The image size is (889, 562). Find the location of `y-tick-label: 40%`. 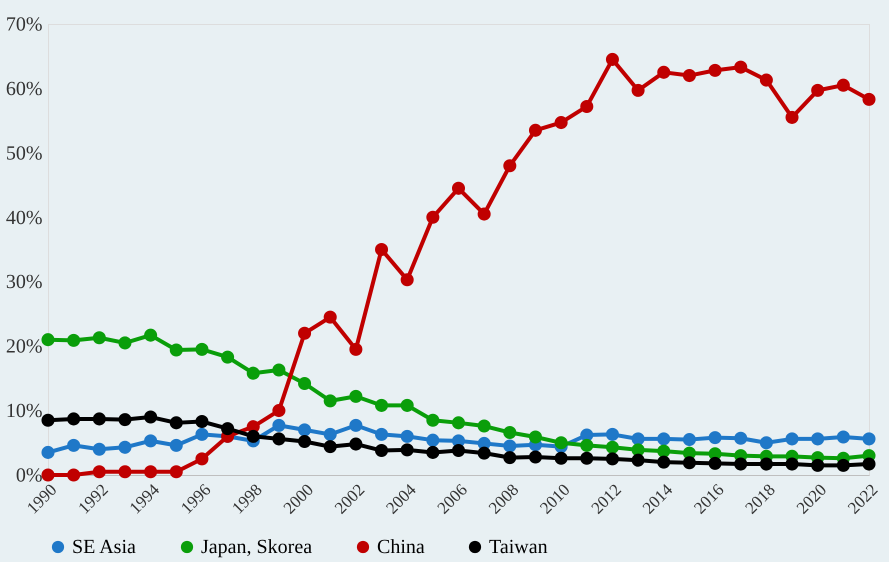

y-tick-label: 40% is located at coordinates (24, 217).